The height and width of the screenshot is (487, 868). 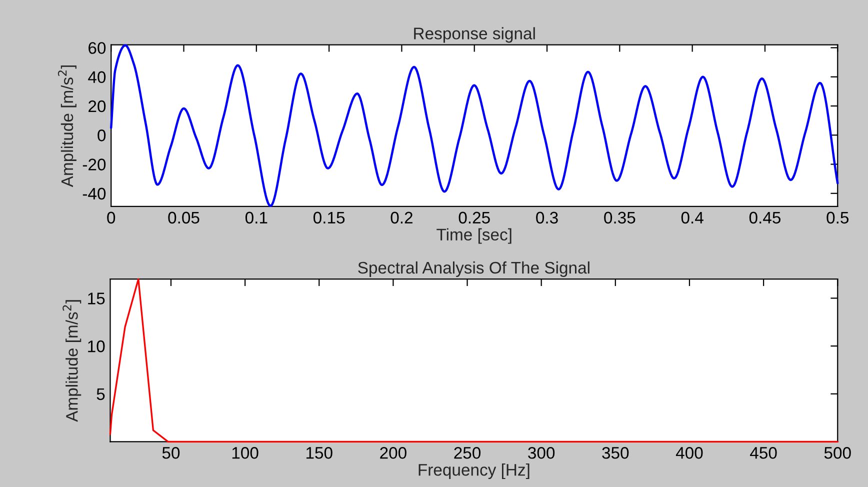 What do you see at coordinates (100, 394) in the screenshot?
I see `y-tick-label: 5` at bounding box center [100, 394].